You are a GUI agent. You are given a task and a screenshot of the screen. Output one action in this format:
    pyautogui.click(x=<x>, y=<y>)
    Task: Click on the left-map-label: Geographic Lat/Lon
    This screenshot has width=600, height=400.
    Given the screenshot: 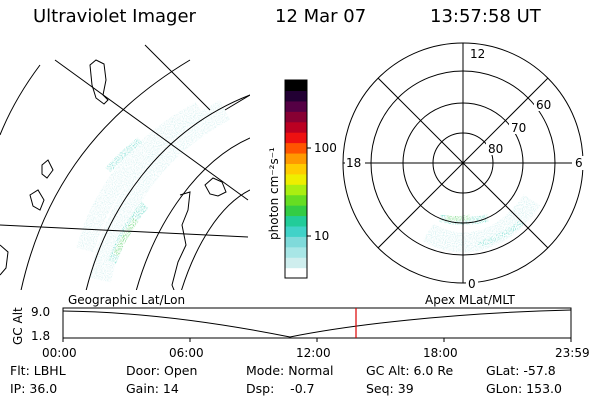 What is the action you would take?
    pyautogui.click(x=126, y=300)
    